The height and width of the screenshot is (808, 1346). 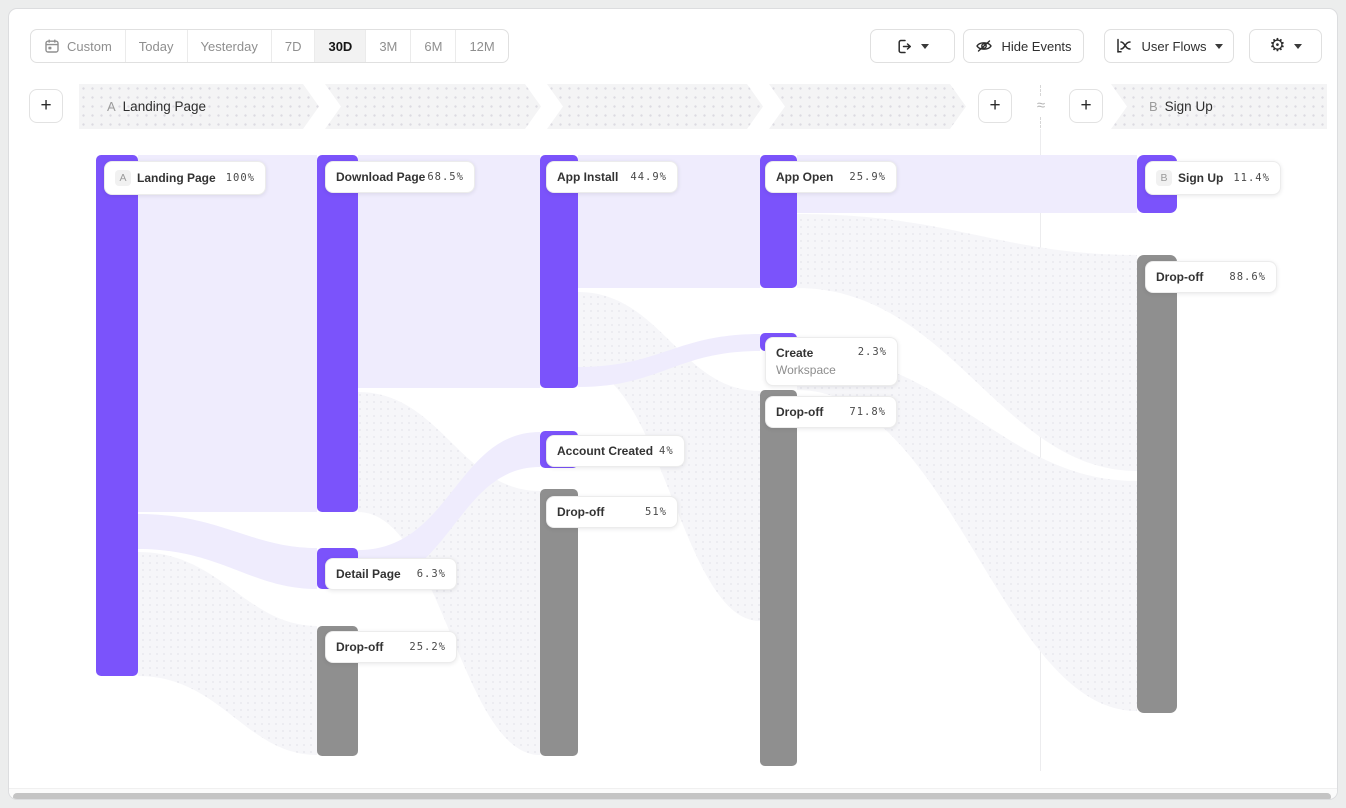 What do you see at coordinates (588, 177) in the screenshot?
I see `node-name: App Install` at bounding box center [588, 177].